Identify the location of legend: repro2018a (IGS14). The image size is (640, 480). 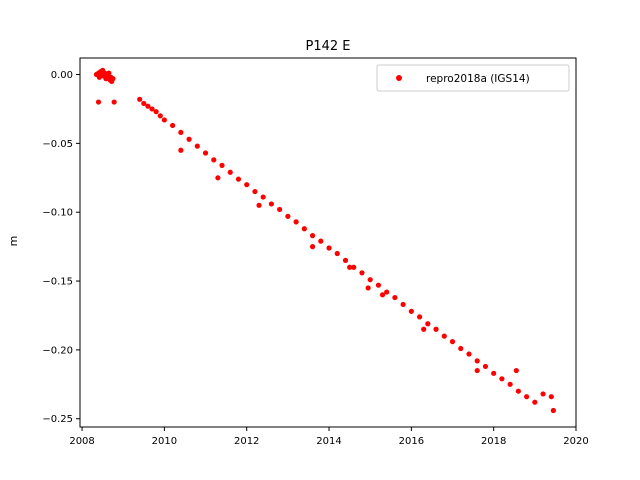
(473, 78).